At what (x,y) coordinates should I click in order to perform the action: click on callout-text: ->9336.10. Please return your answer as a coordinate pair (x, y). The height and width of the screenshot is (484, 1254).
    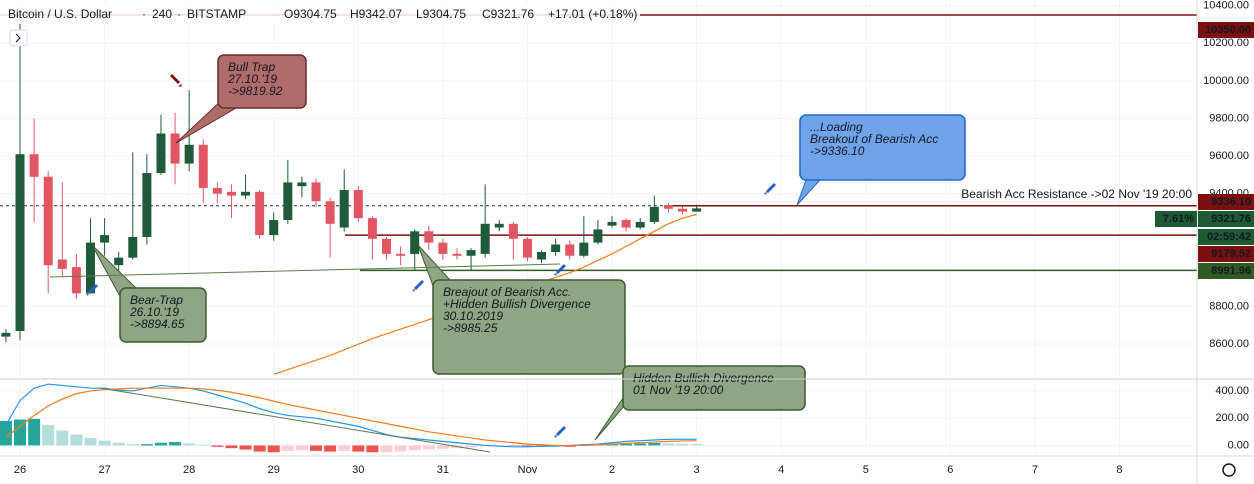
    Looking at the image, I should click on (837, 151).